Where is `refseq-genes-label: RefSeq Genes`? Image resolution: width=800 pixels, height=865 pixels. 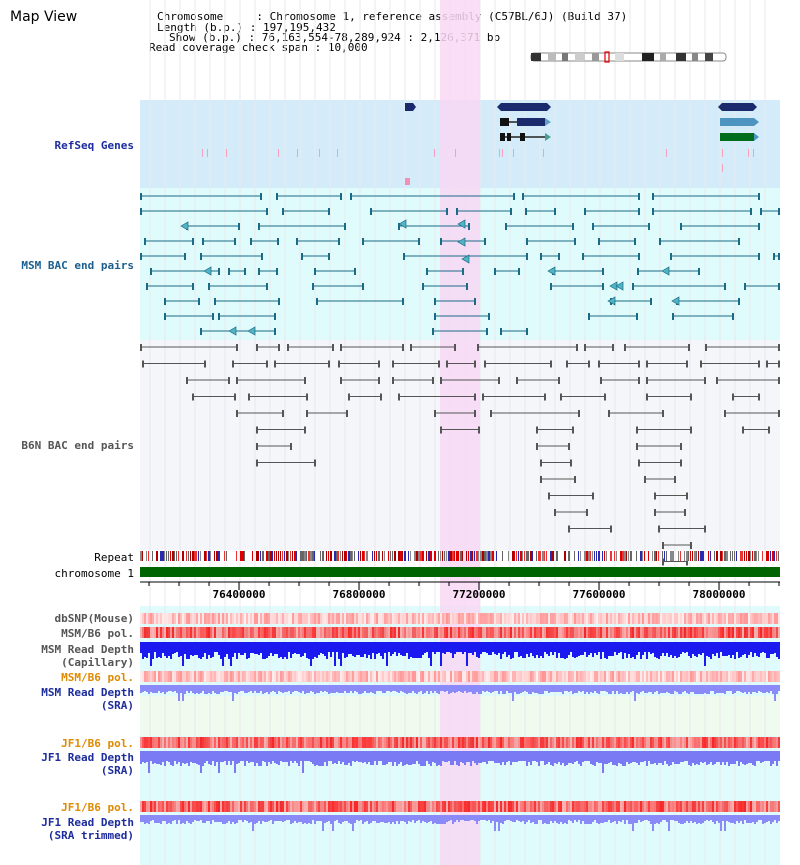 refseq-genes-label: RefSeq Genes is located at coordinates (94, 145).